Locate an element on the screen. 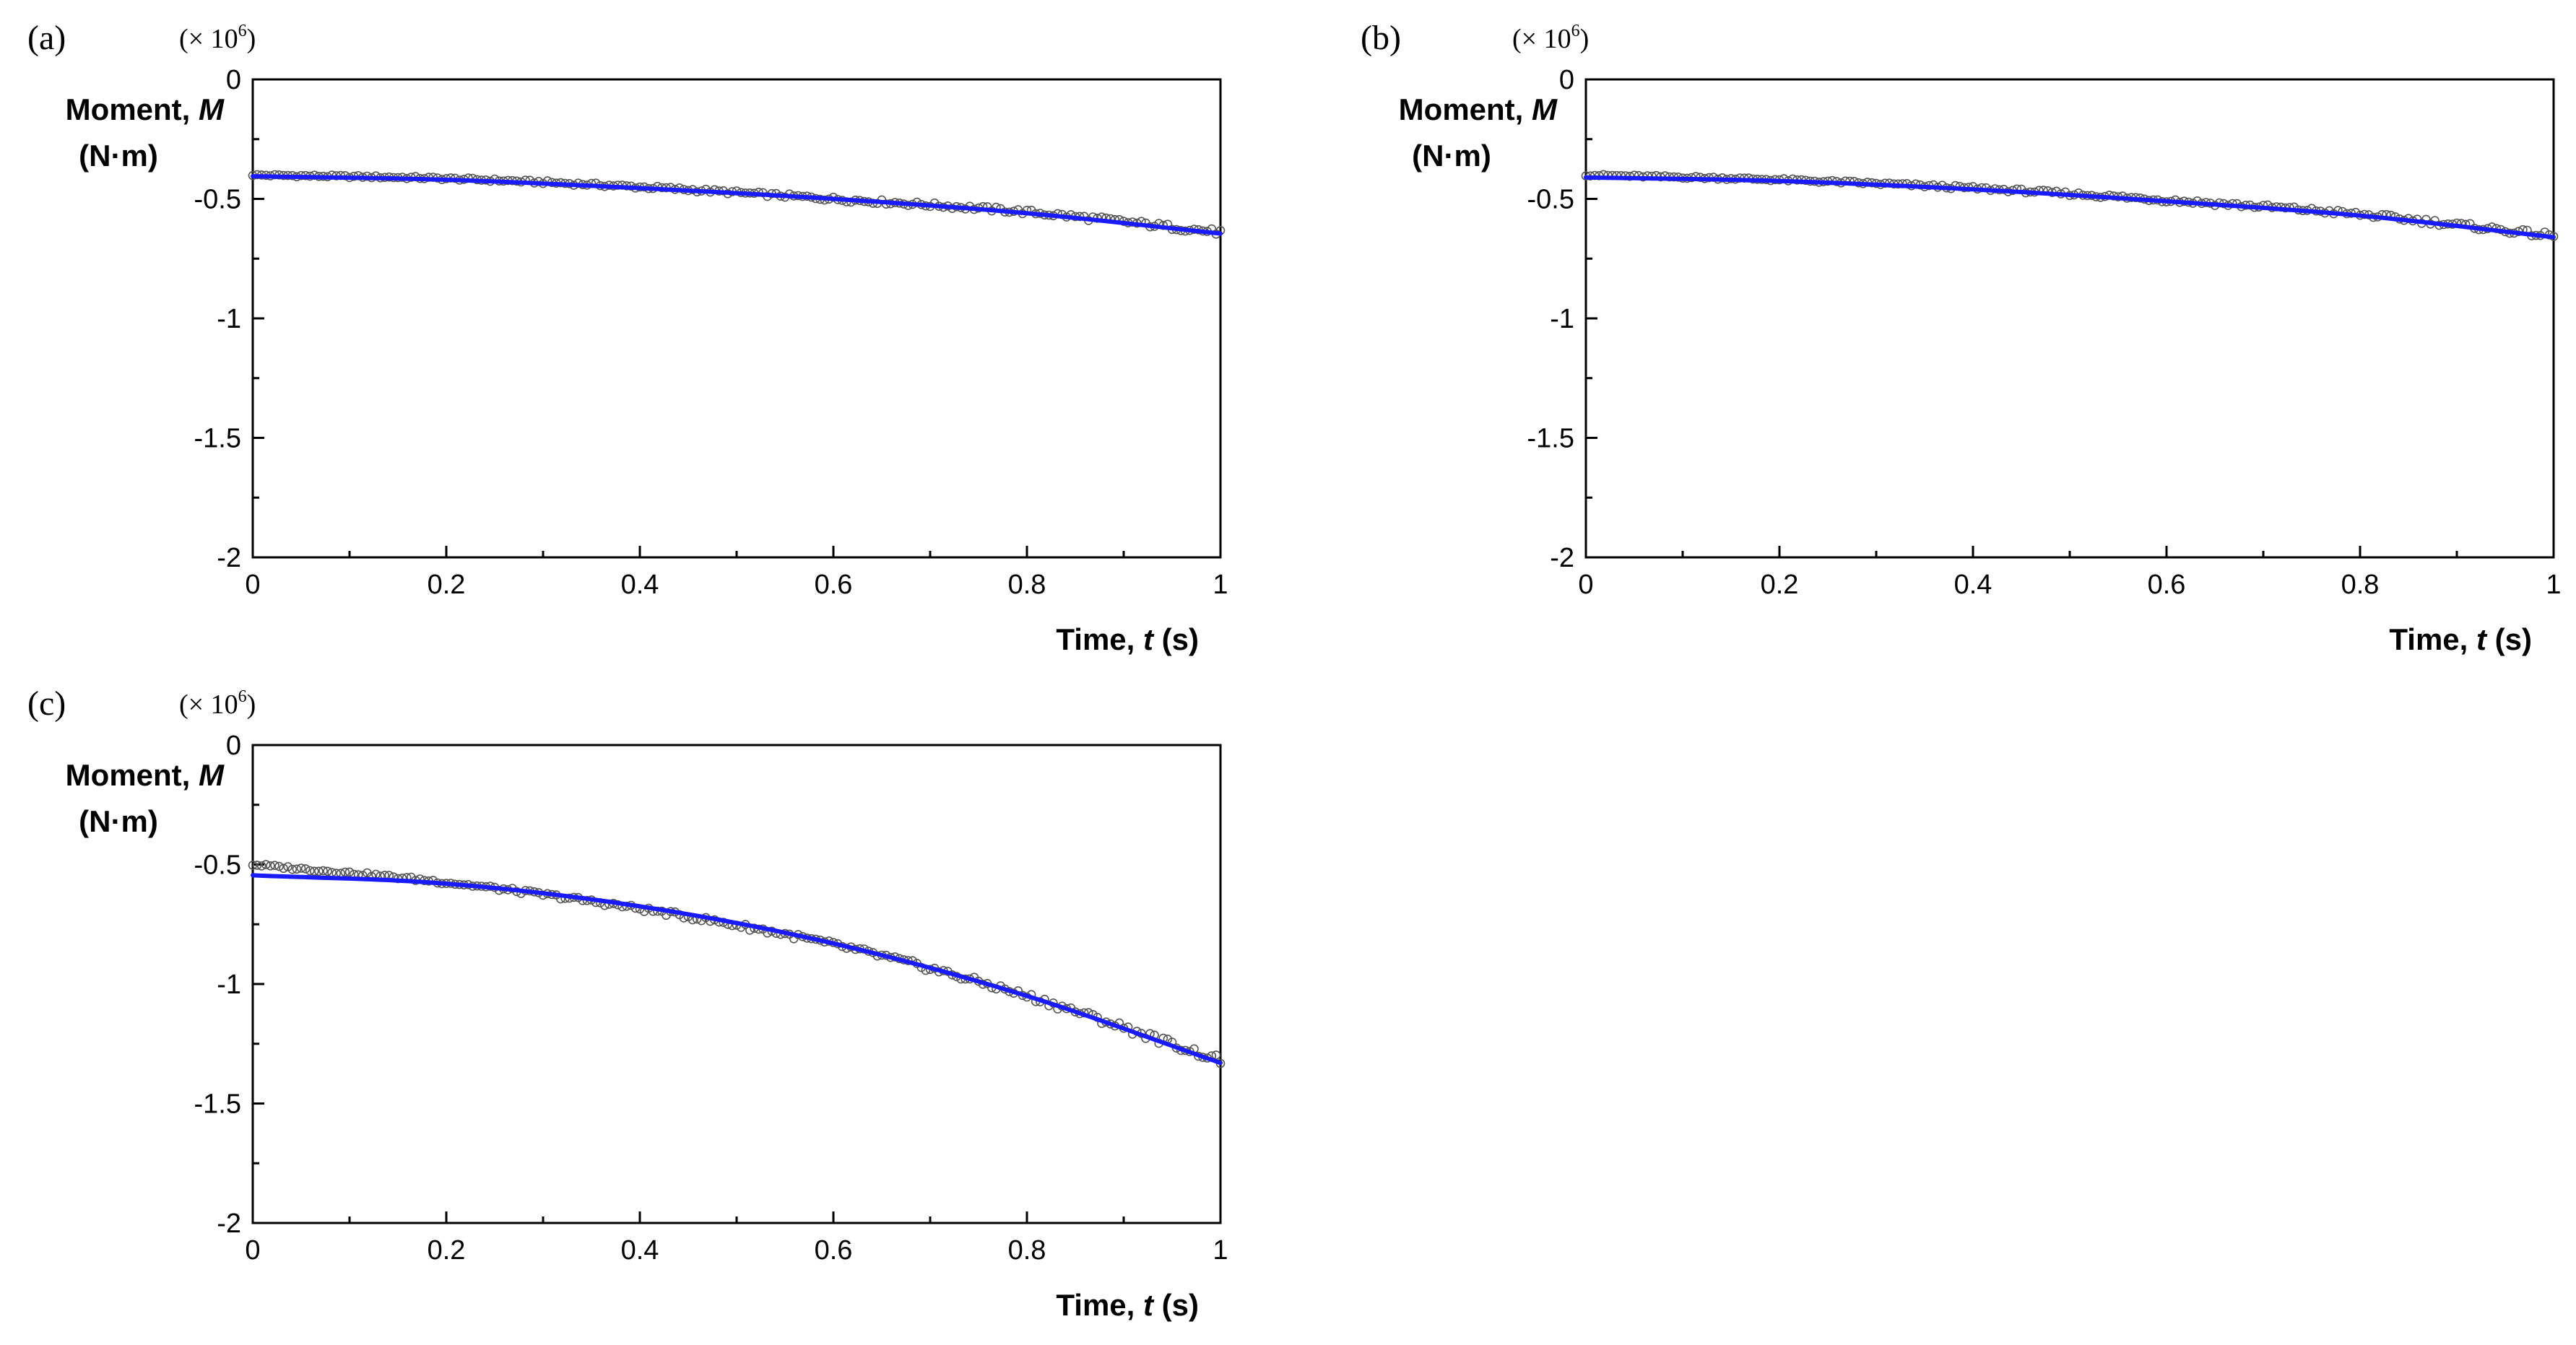 Image resolution: width=2576 pixels, height=1345 pixels. panel-label: (a) is located at coordinates (46, 38).